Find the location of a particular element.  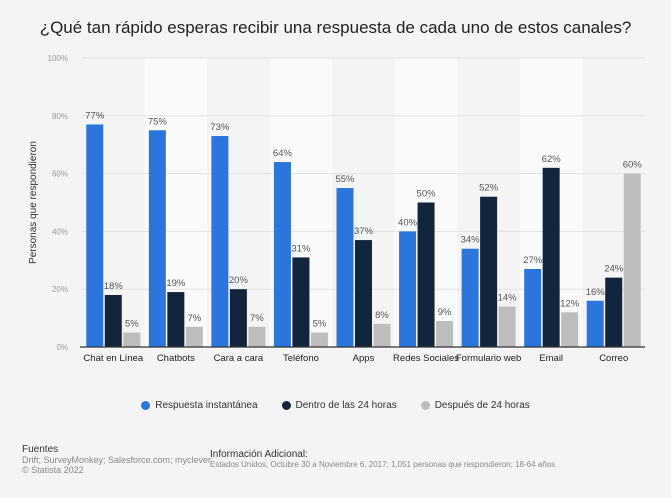

y-tick-label: 100% is located at coordinates (58, 58).